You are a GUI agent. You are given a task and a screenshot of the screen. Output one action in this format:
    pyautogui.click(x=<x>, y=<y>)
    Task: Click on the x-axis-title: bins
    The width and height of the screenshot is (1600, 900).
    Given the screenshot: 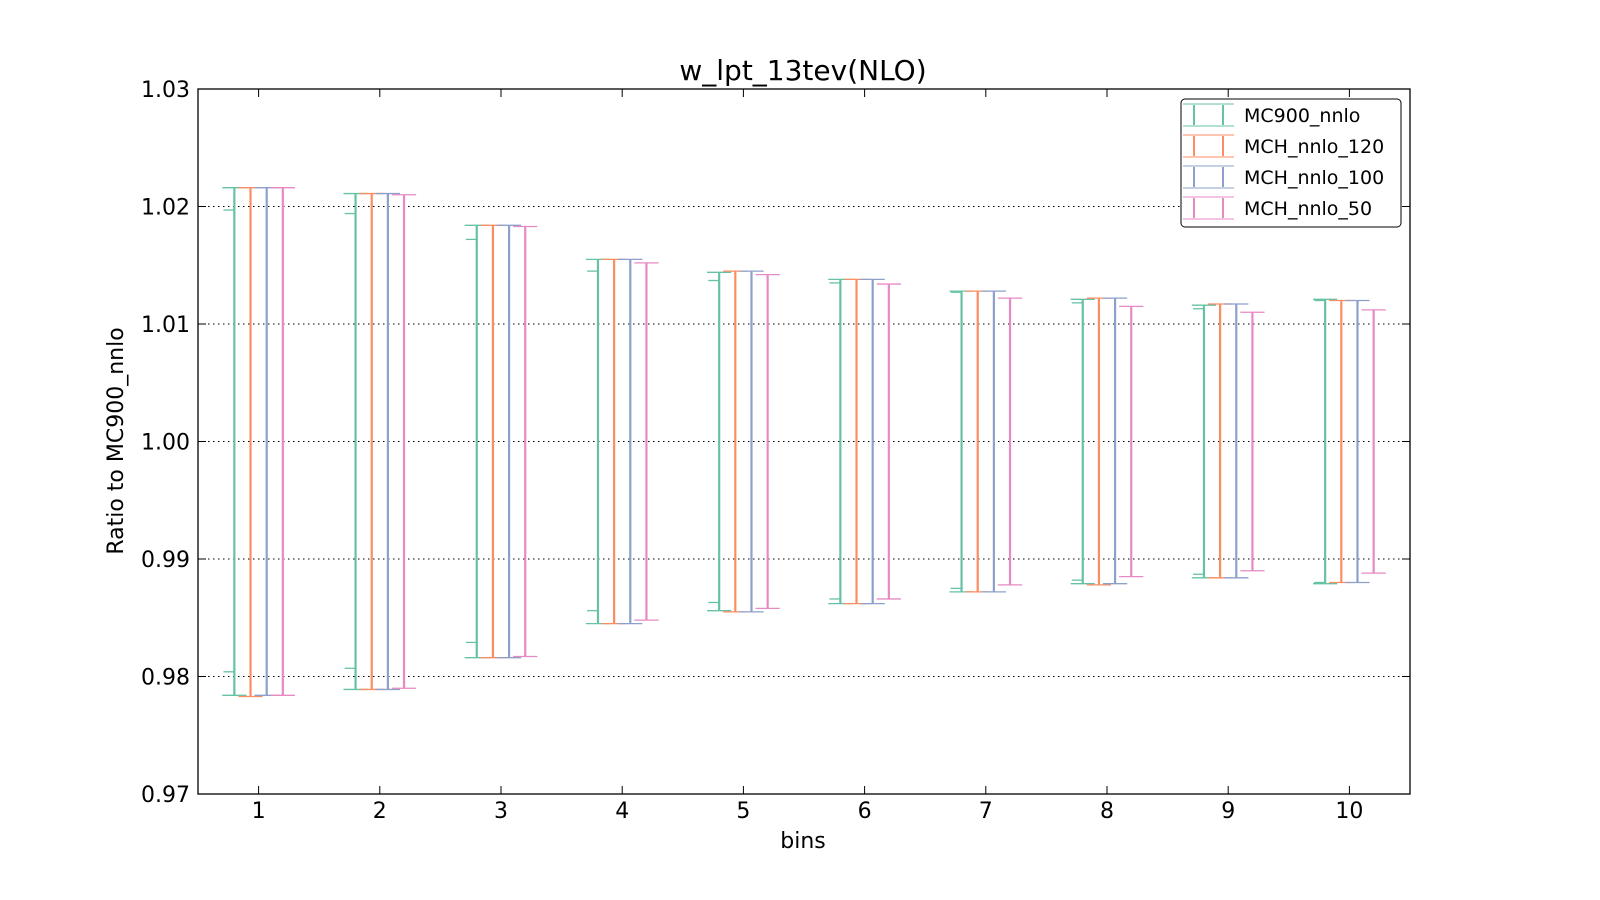 What is the action you would take?
    pyautogui.click(x=802, y=841)
    